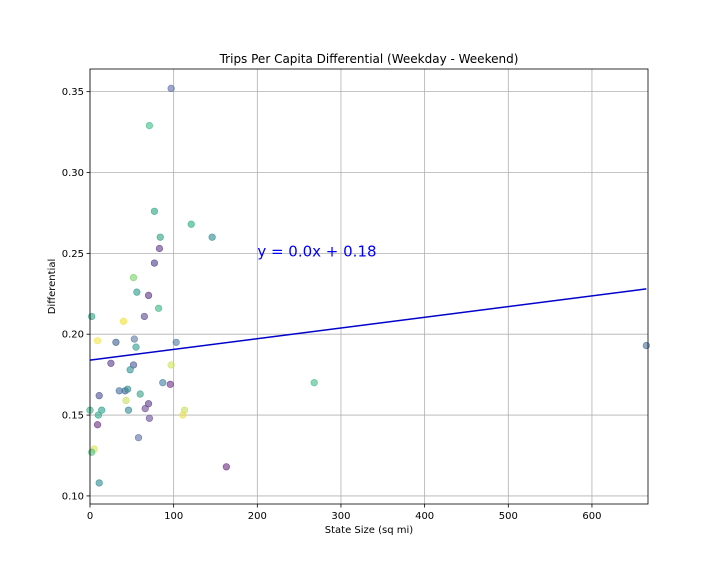 This screenshot has width=720, height=576. What do you see at coordinates (316, 252) in the screenshot?
I see `regression-equation-annotation: y = 0.0x + 0.18` at bounding box center [316, 252].